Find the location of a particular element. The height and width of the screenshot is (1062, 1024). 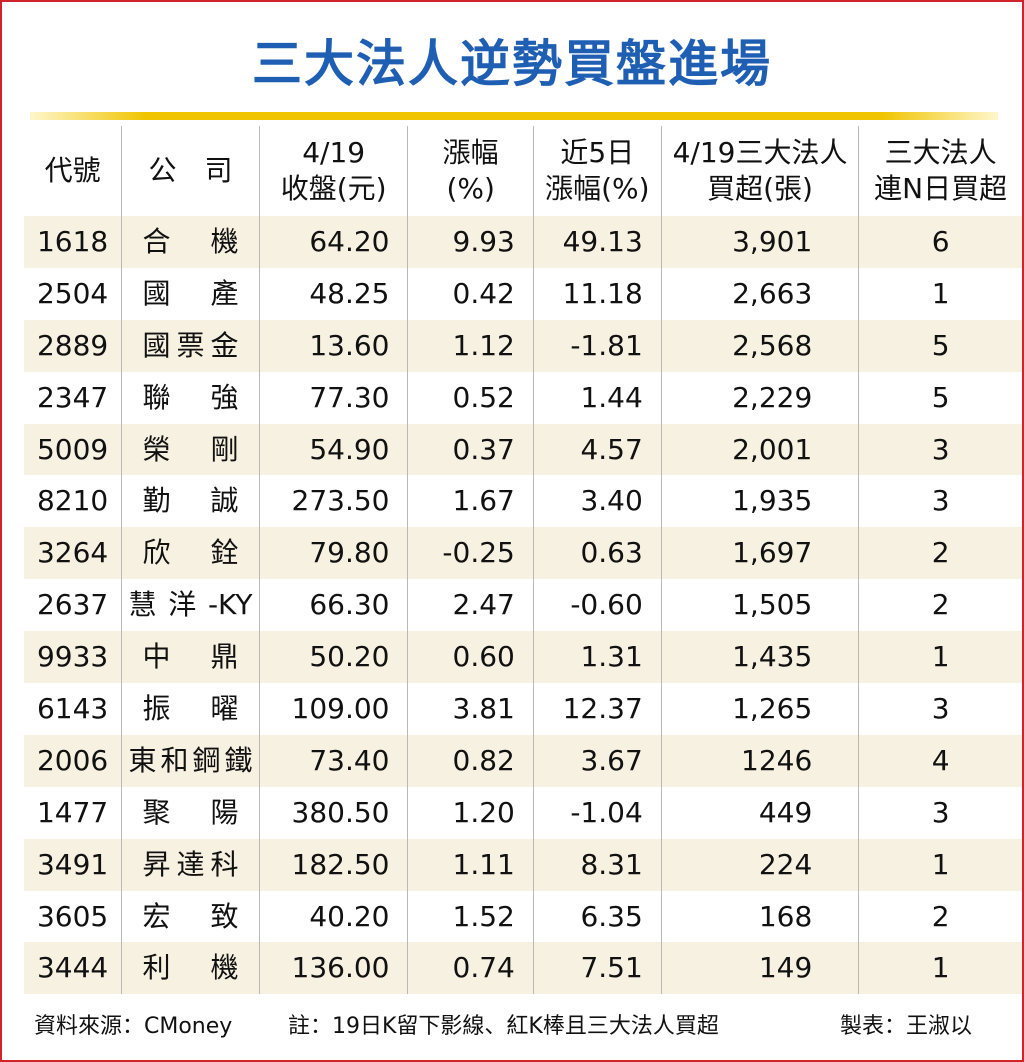

table-row: 3444 利 機 136.00 0.74 7.51 149 1 is located at coordinates (523, 968).